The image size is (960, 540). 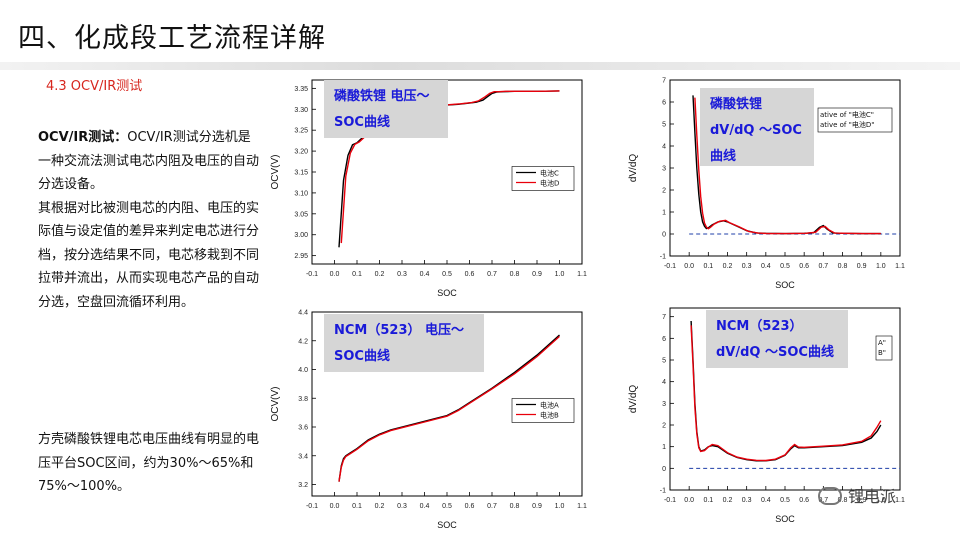 I want to click on y-tick-label: 3.25, so click(x=301, y=131).